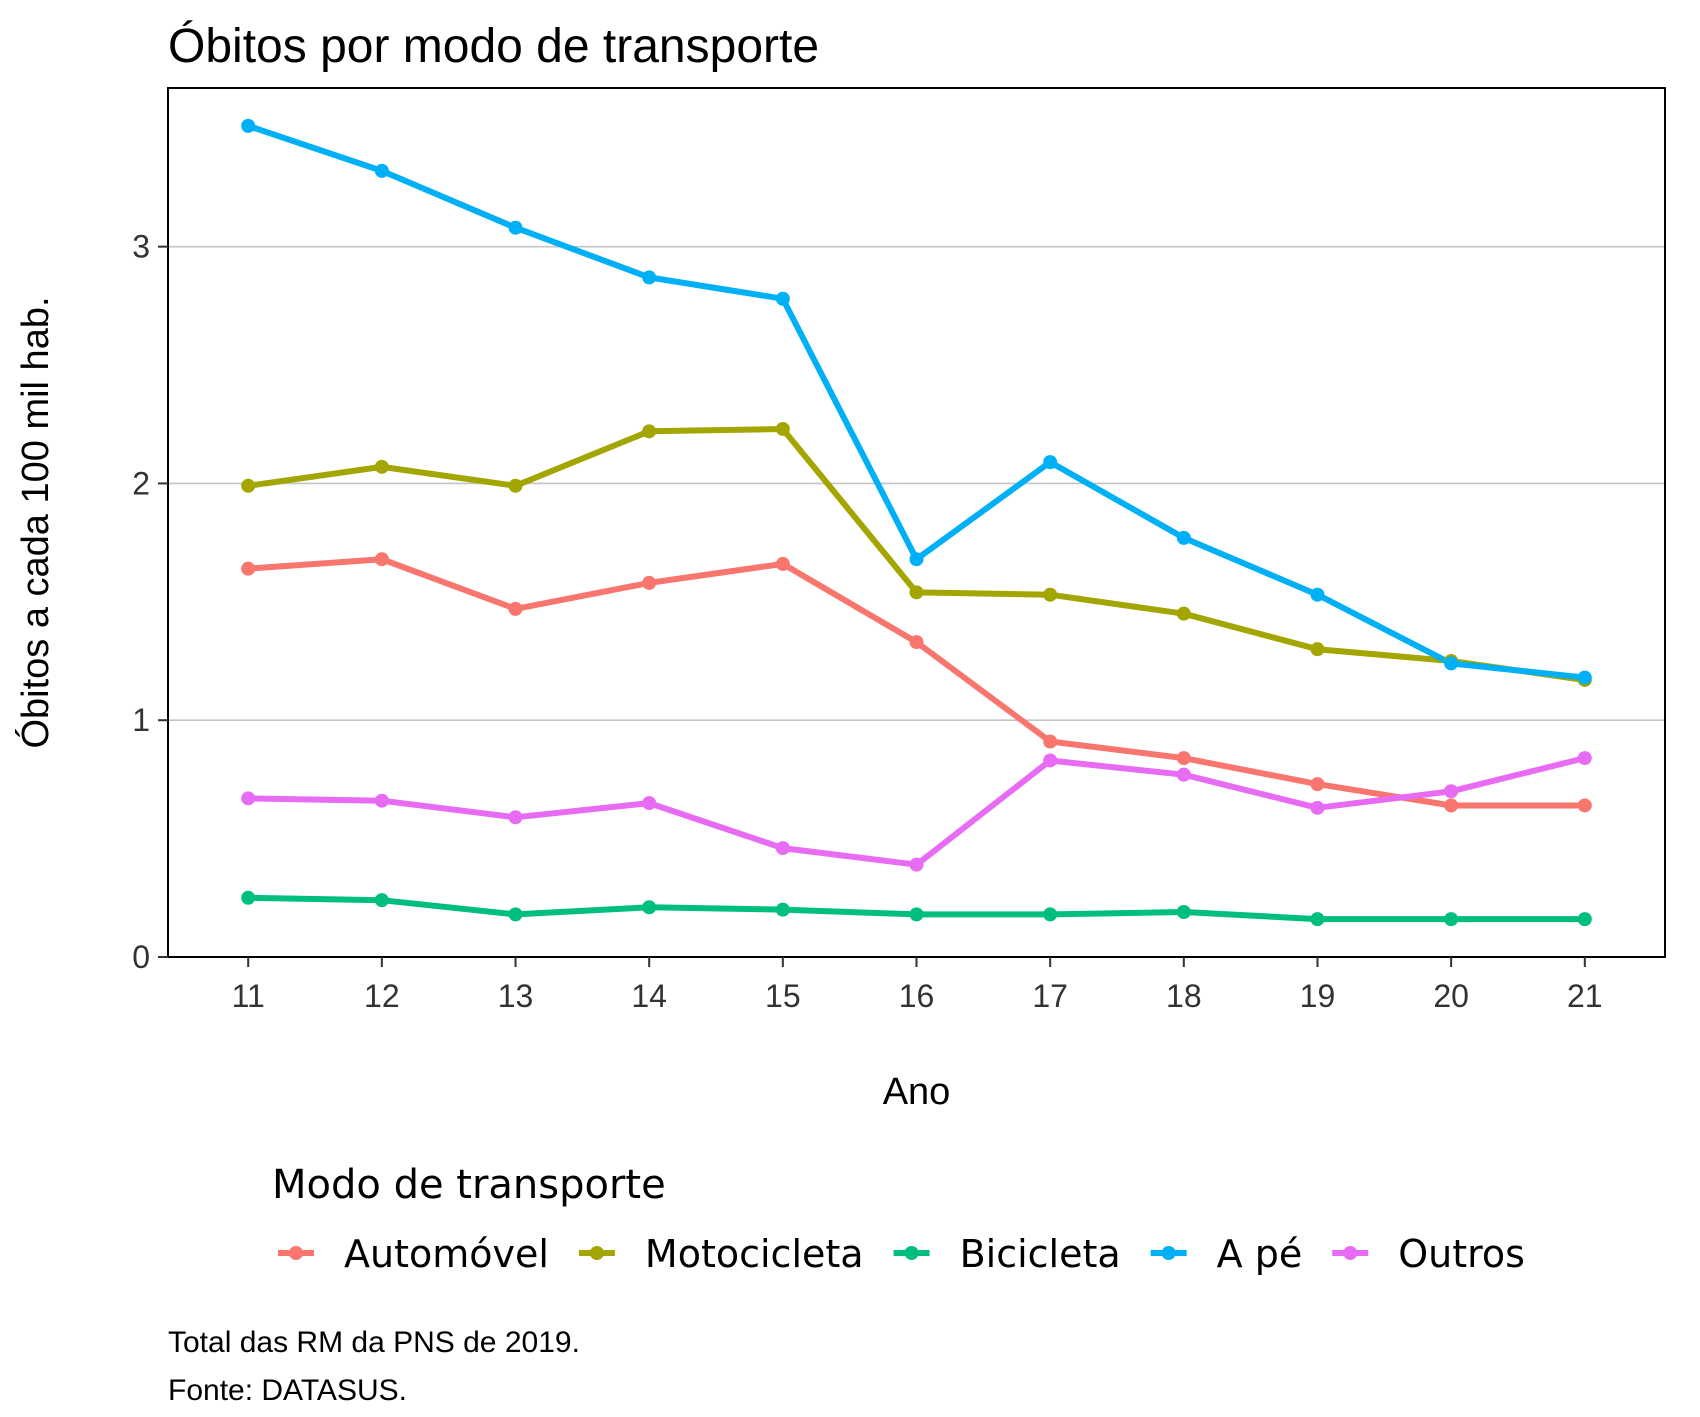  What do you see at coordinates (374, 1342) in the screenshot?
I see `caption-note: Total das RM da PNS de 2019.` at bounding box center [374, 1342].